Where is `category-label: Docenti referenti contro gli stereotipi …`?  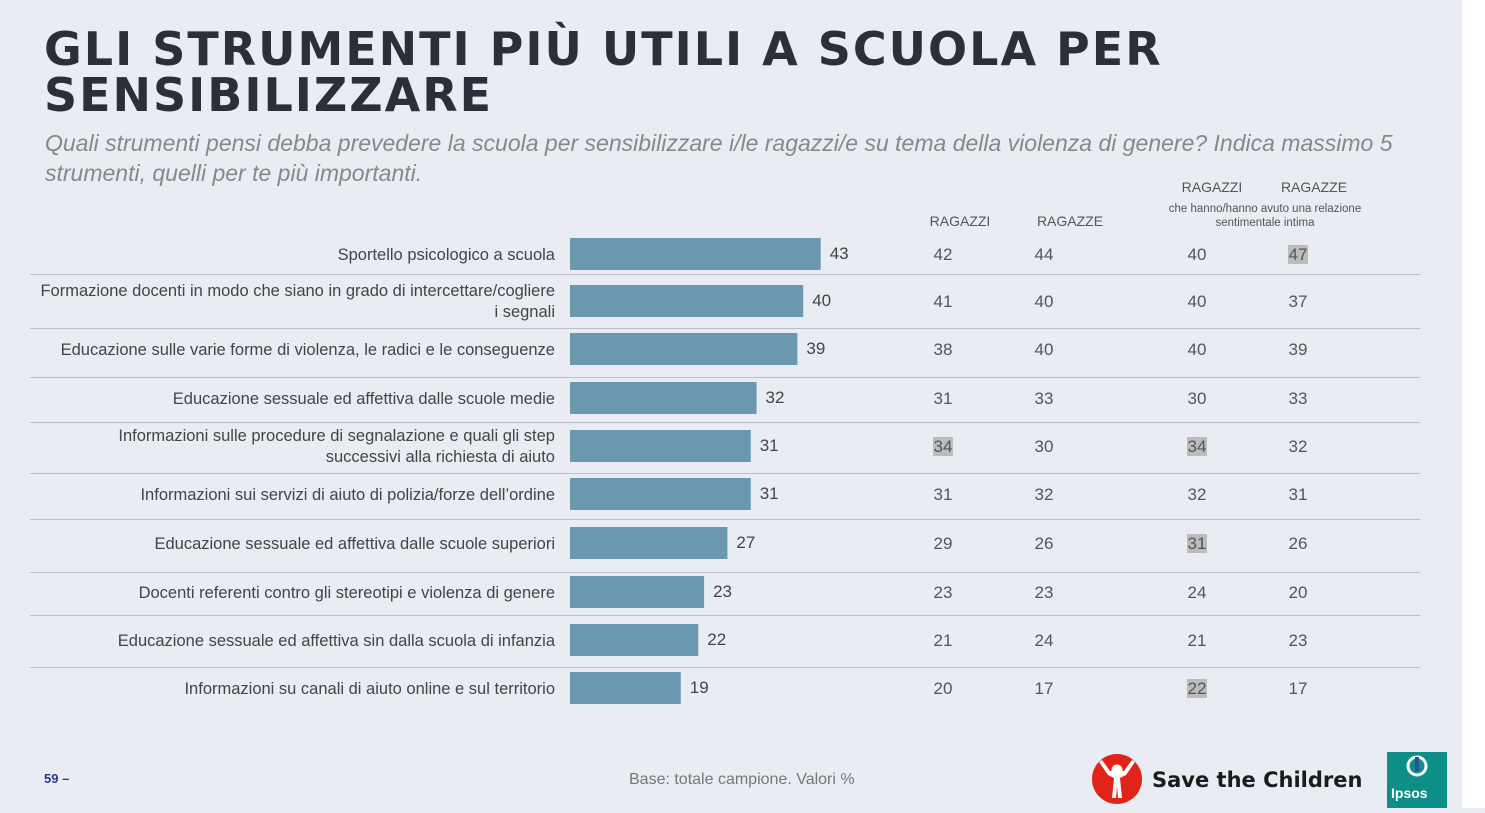
category-label: Docenti referenti contro gli stereotipi … is located at coordinates (346, 592).